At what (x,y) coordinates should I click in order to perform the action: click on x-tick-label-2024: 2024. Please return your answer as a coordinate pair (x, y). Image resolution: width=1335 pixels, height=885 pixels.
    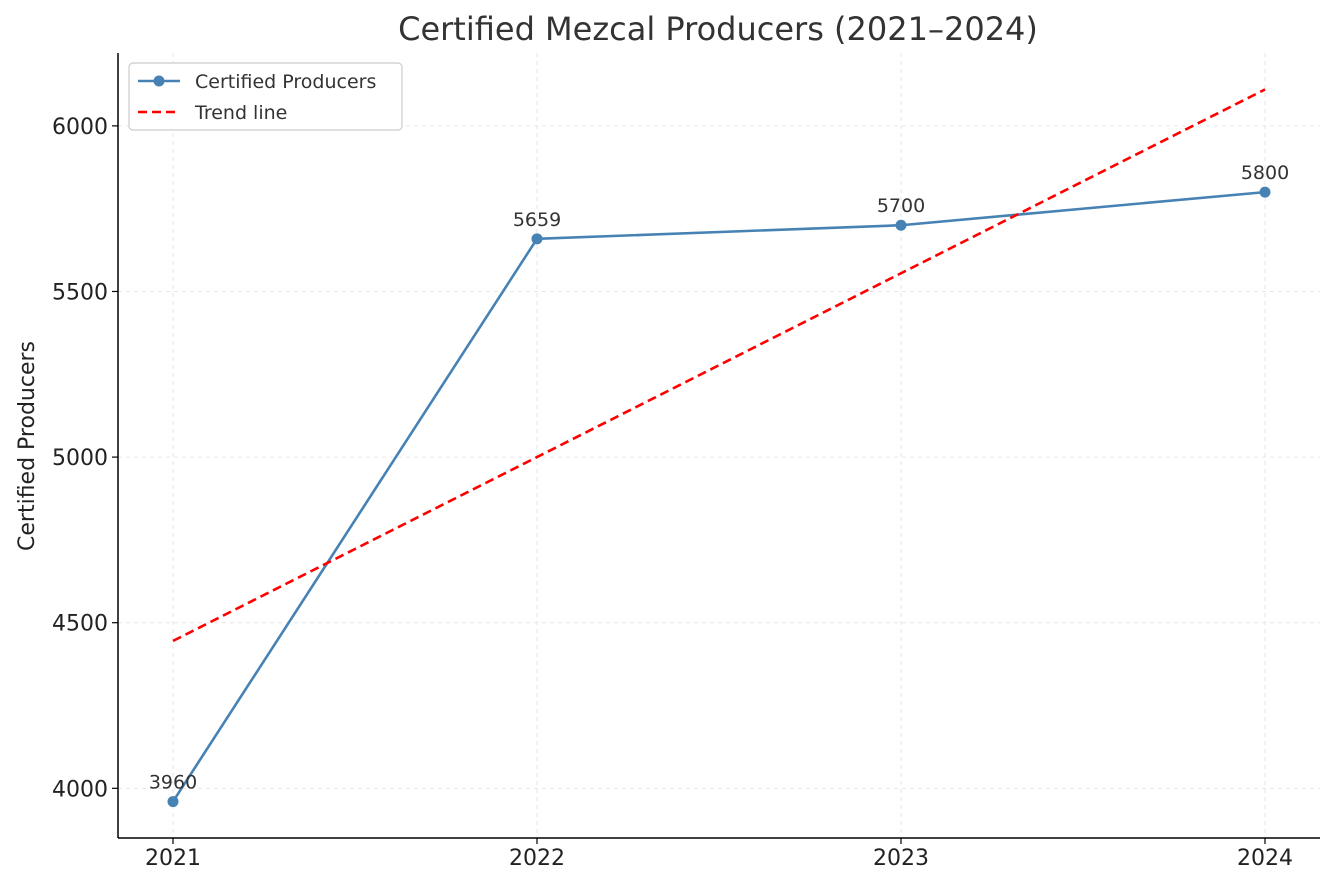
    Looking at the image, I should click on (1265, 858).